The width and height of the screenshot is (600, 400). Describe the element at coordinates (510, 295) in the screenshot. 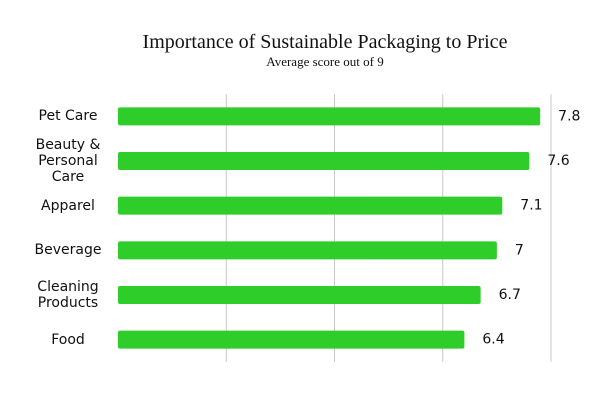

I see `value-label: 6.7` at that location.